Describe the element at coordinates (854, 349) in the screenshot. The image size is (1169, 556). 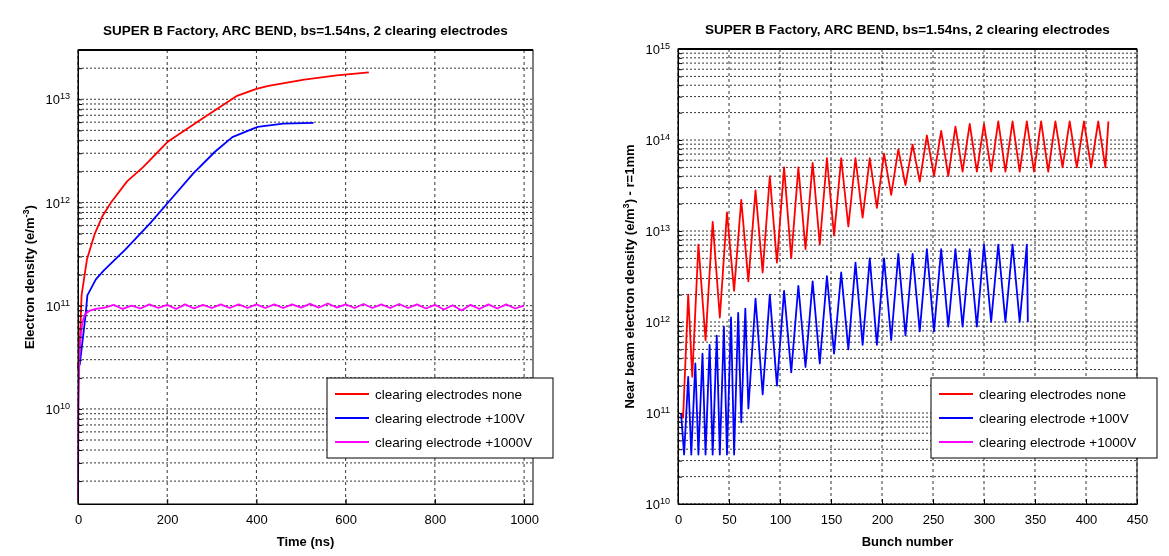
I see `line-series` at that location.